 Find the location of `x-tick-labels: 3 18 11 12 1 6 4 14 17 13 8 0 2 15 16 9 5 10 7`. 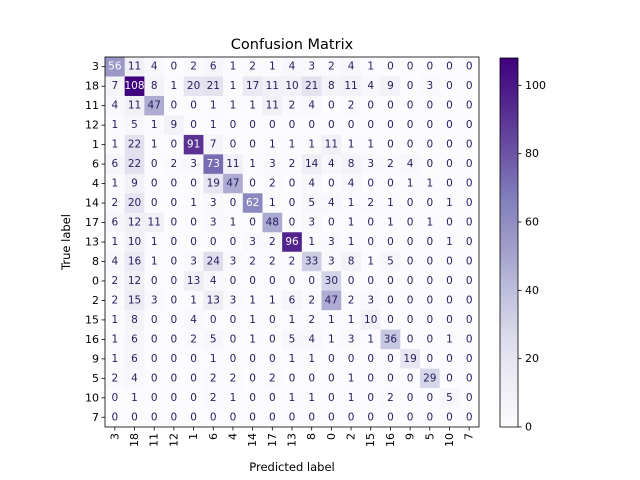

x-tick-labels: 3 18 11 12 1 6 4 14 17 13 8 0 2 15 16 9 5 10 7 is located at coordinates (292, 437).